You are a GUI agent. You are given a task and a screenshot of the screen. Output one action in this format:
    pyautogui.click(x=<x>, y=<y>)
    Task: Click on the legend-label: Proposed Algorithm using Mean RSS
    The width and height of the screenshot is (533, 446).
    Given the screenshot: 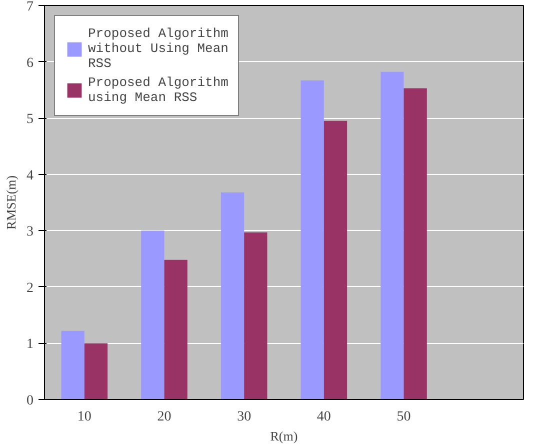 What is the action you would take?
    pyautogui.click(x=158, y=90)
    